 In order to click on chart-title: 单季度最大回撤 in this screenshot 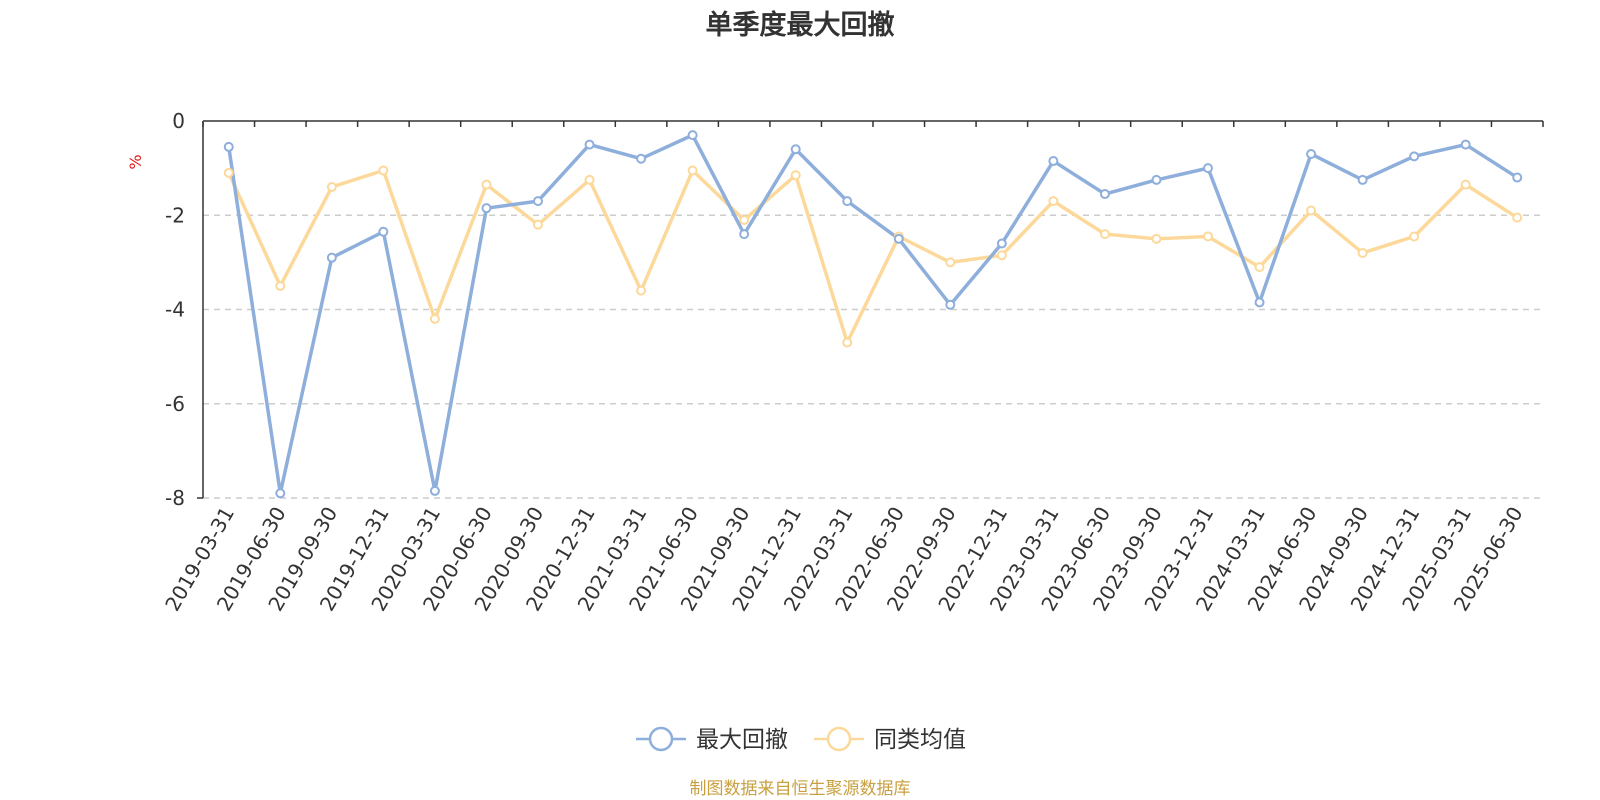, I will do `click(800, 25)`.